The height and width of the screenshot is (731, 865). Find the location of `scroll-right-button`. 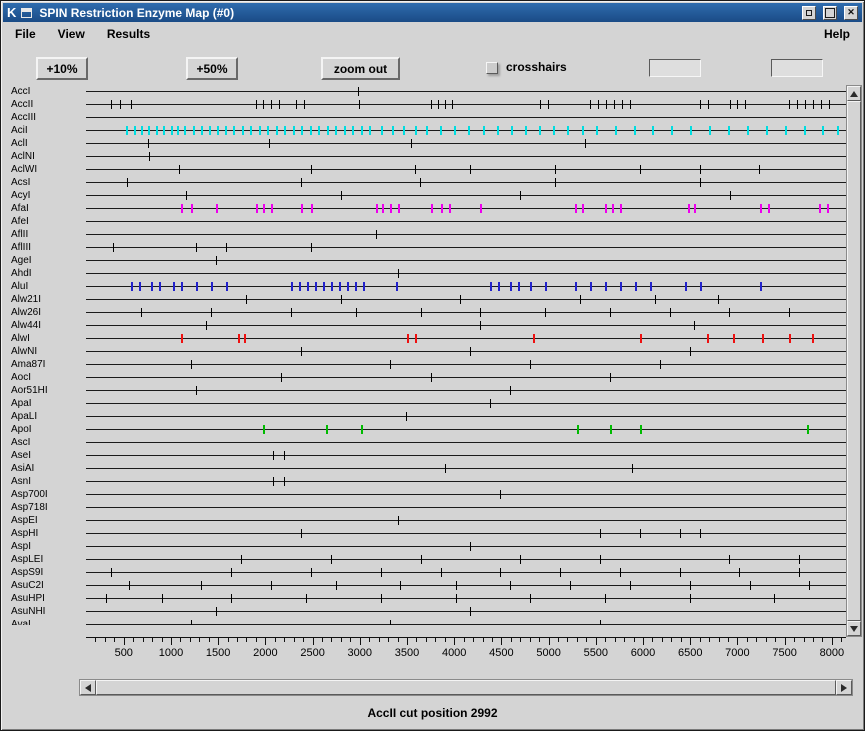

scroll-right-button is located at coordinates (844, 687).